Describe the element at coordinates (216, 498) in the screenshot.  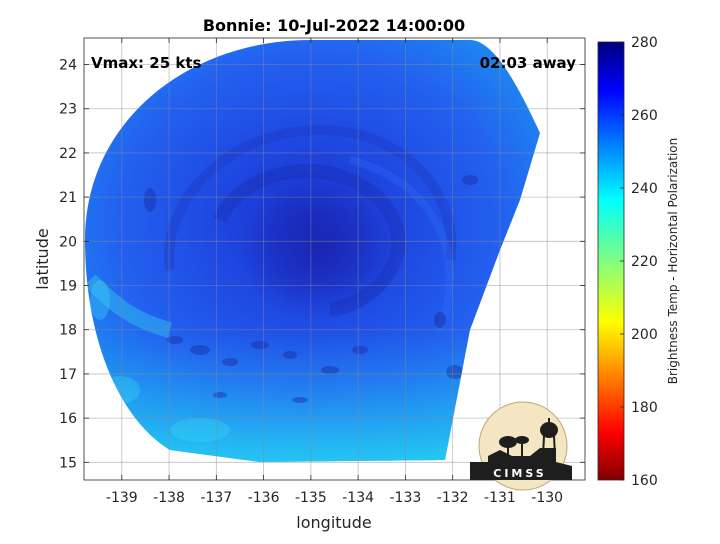
I see `x-tick-label: -137` at that location.